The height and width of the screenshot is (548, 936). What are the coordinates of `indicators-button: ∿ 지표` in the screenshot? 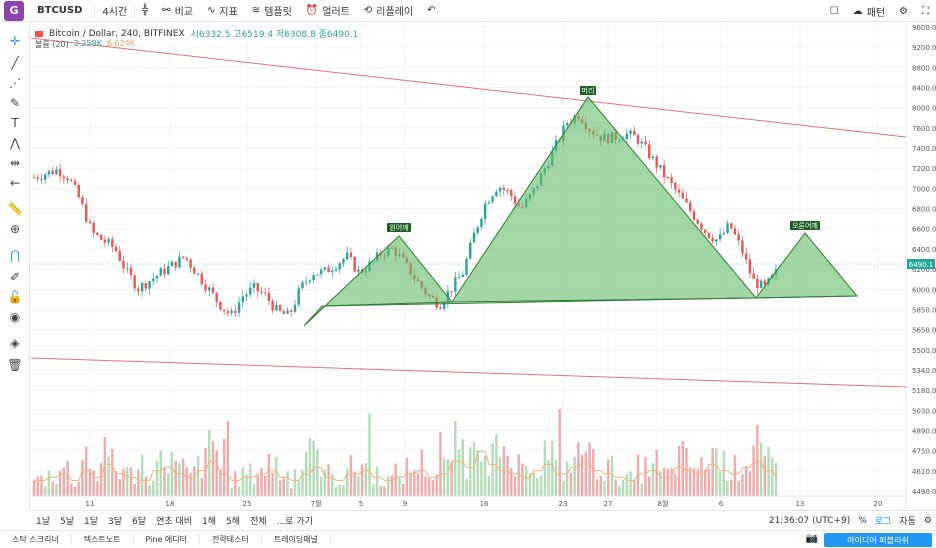 It's located at (222, 11).